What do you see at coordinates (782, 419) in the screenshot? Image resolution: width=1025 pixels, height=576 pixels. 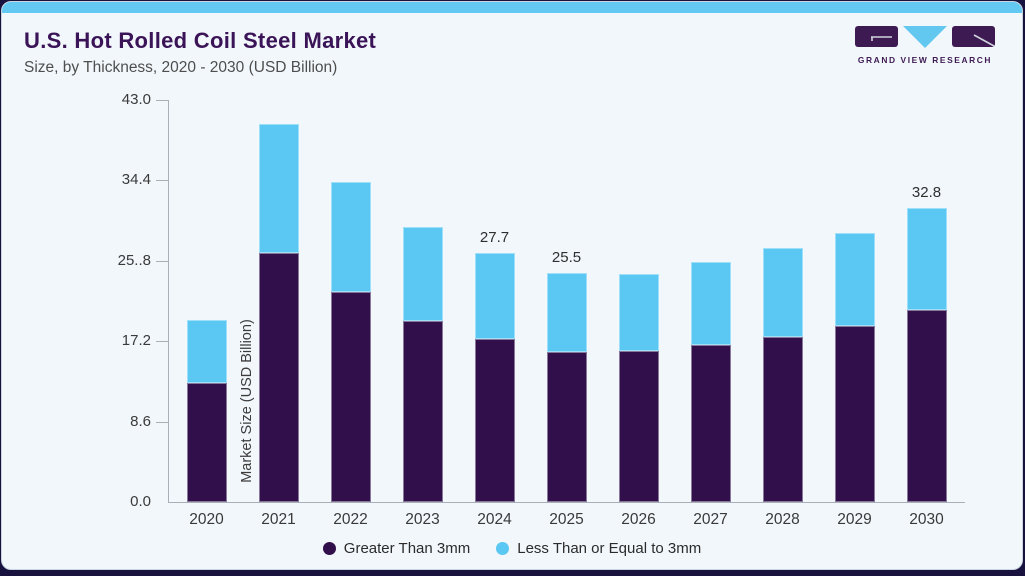 I see `bar-segment-gt3mm-2028` at bounding box center [782, 419].